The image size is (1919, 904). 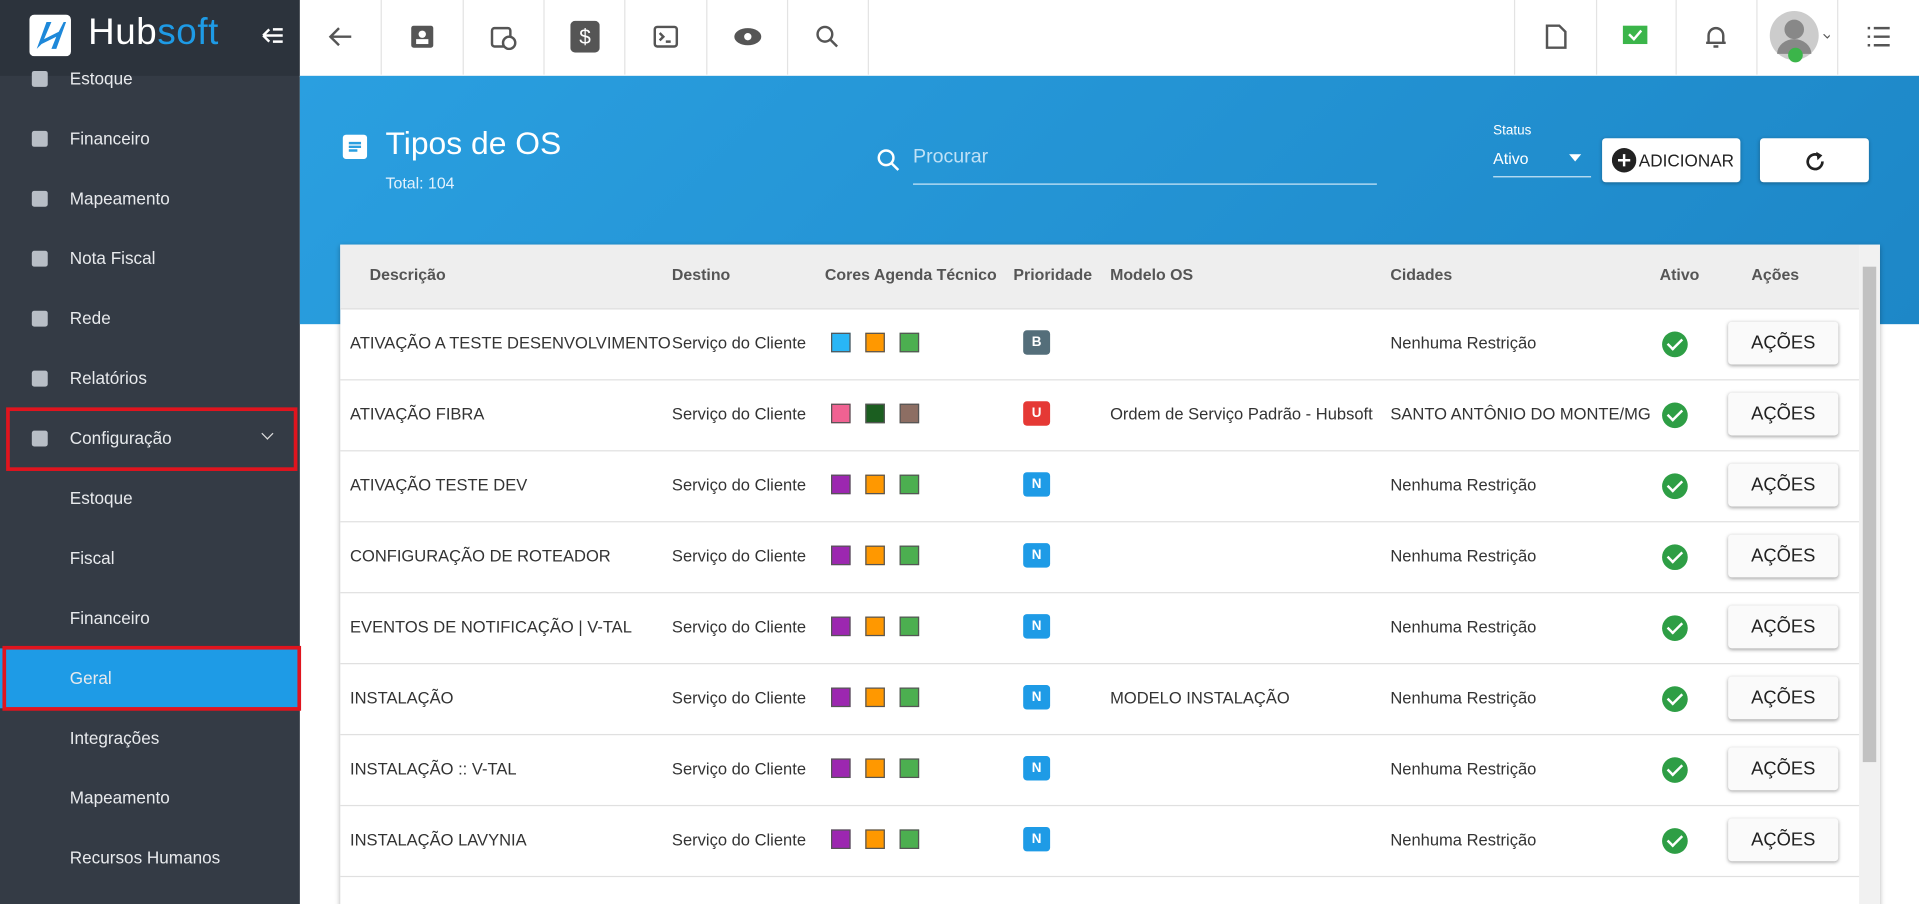 What do you see at coordinates (1717, 37) in the screenshot?
I see `notifications-button` at bounding box center [1717, 37].